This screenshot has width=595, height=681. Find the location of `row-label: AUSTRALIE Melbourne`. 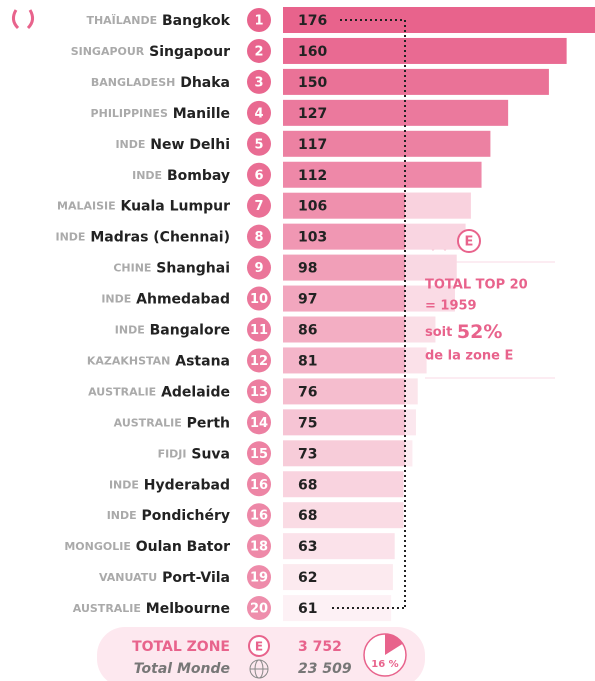

row-label: AUSTRALIE Melbourne is located at coordinates (151, 609).